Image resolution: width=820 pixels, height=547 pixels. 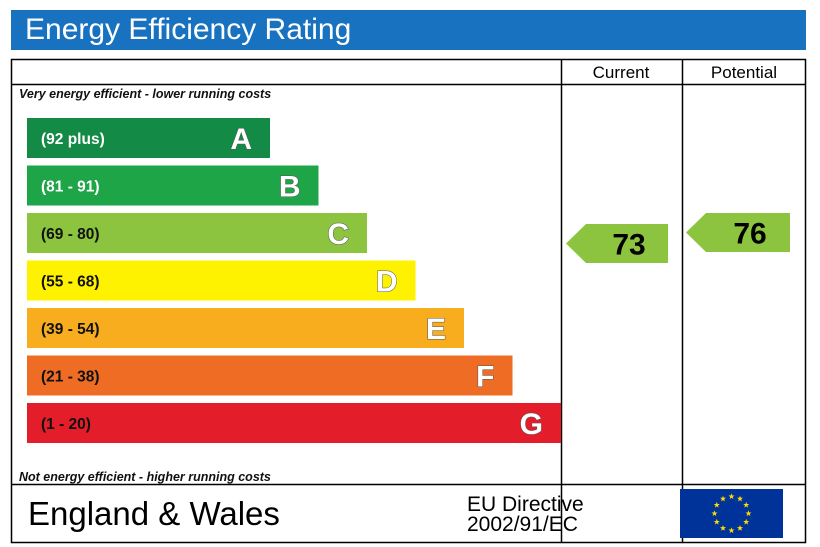 I want to click on band-range-g: (1 - 20), so click(x=66, y=424).